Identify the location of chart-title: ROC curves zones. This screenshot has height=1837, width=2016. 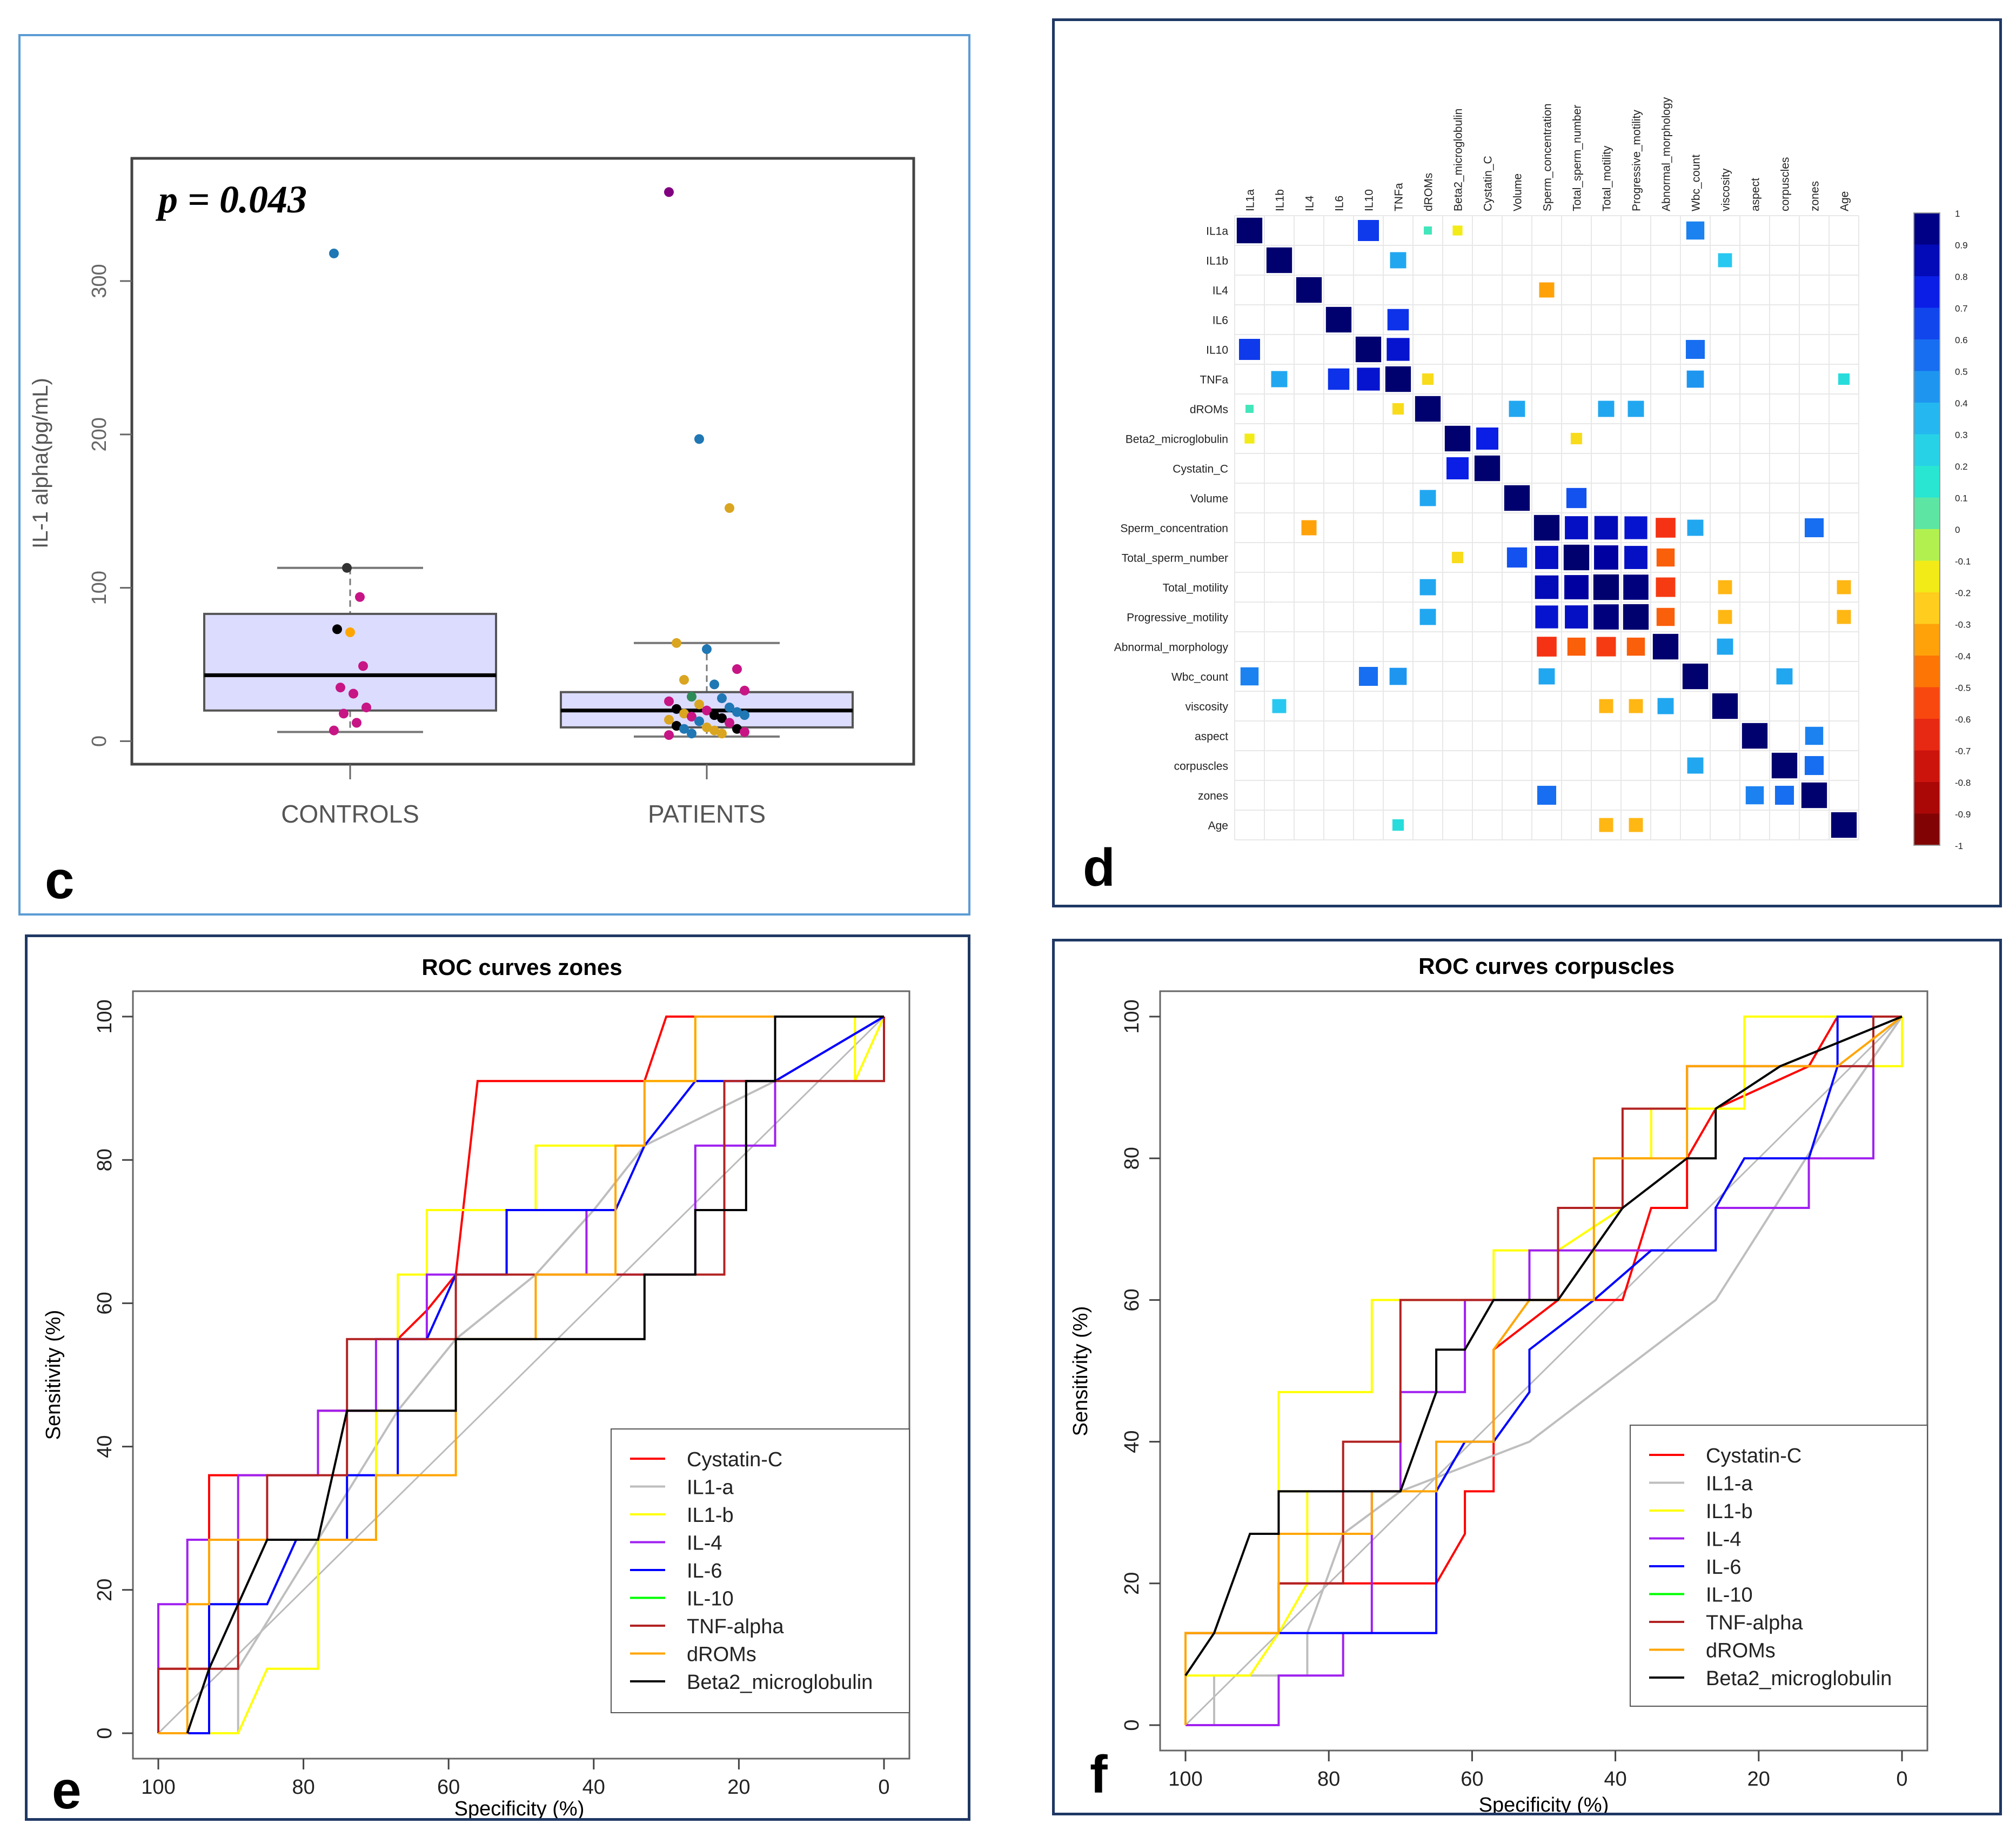
(521, 967).